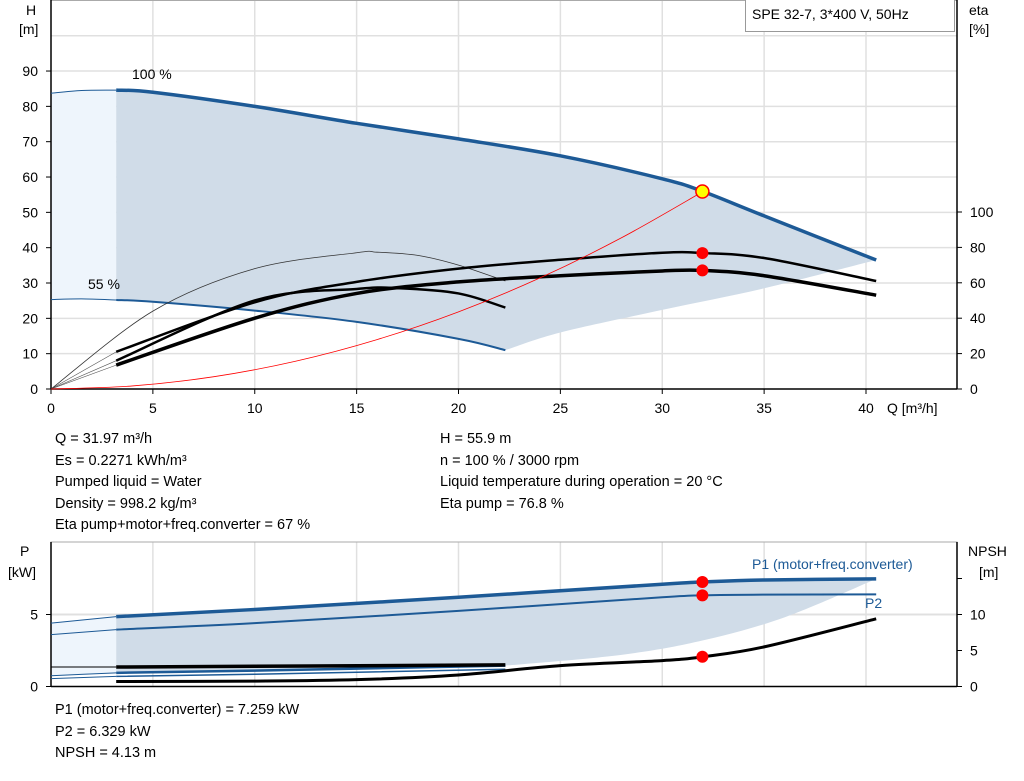  What do you see at coordinates (978, 615) in the screenshot?
I see `npsh-tick-label: 10` at bounding box center [978, 615].